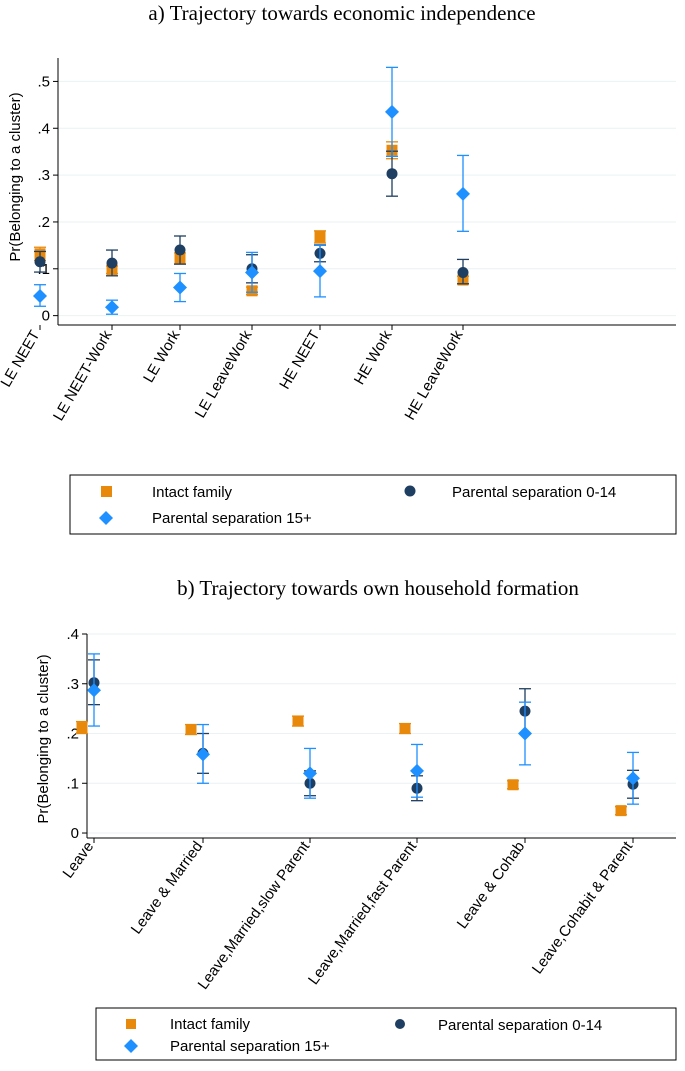 This screenshot has height=1071, width=685. Describe the element at coordinates (232, 518) in the screenshot. I see `panel-a-legend-label-sep15: Parental separation 15+` at that location.